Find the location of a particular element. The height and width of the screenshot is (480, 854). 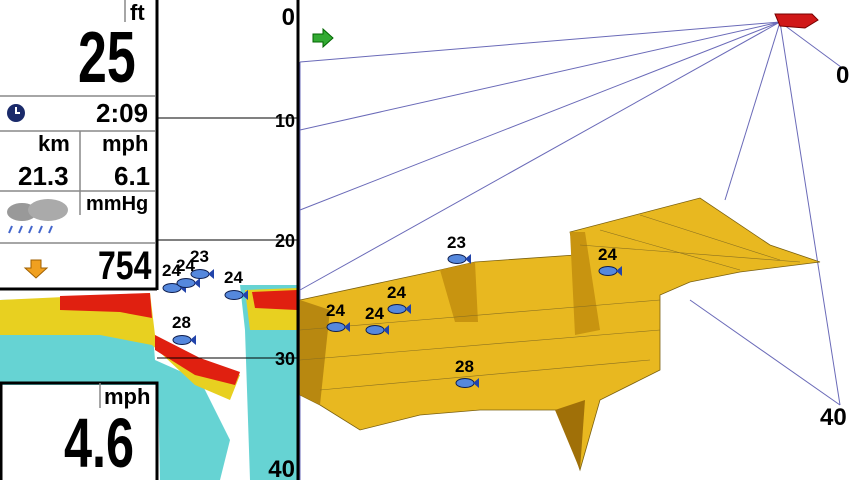

depth-scale-label: 40 is located at coordinates (281, 468).